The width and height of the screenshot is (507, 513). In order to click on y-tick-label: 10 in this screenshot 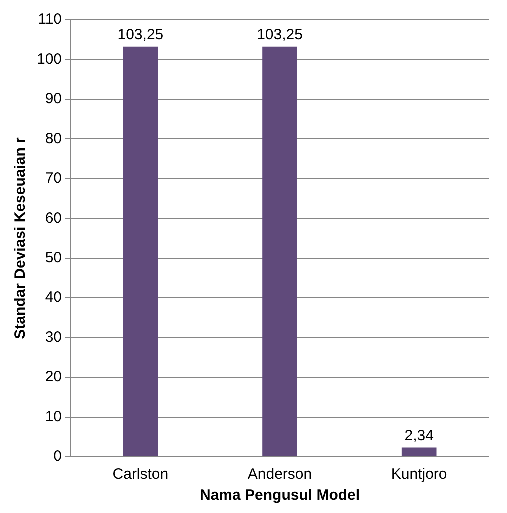, I will do `click(53, 417)`.